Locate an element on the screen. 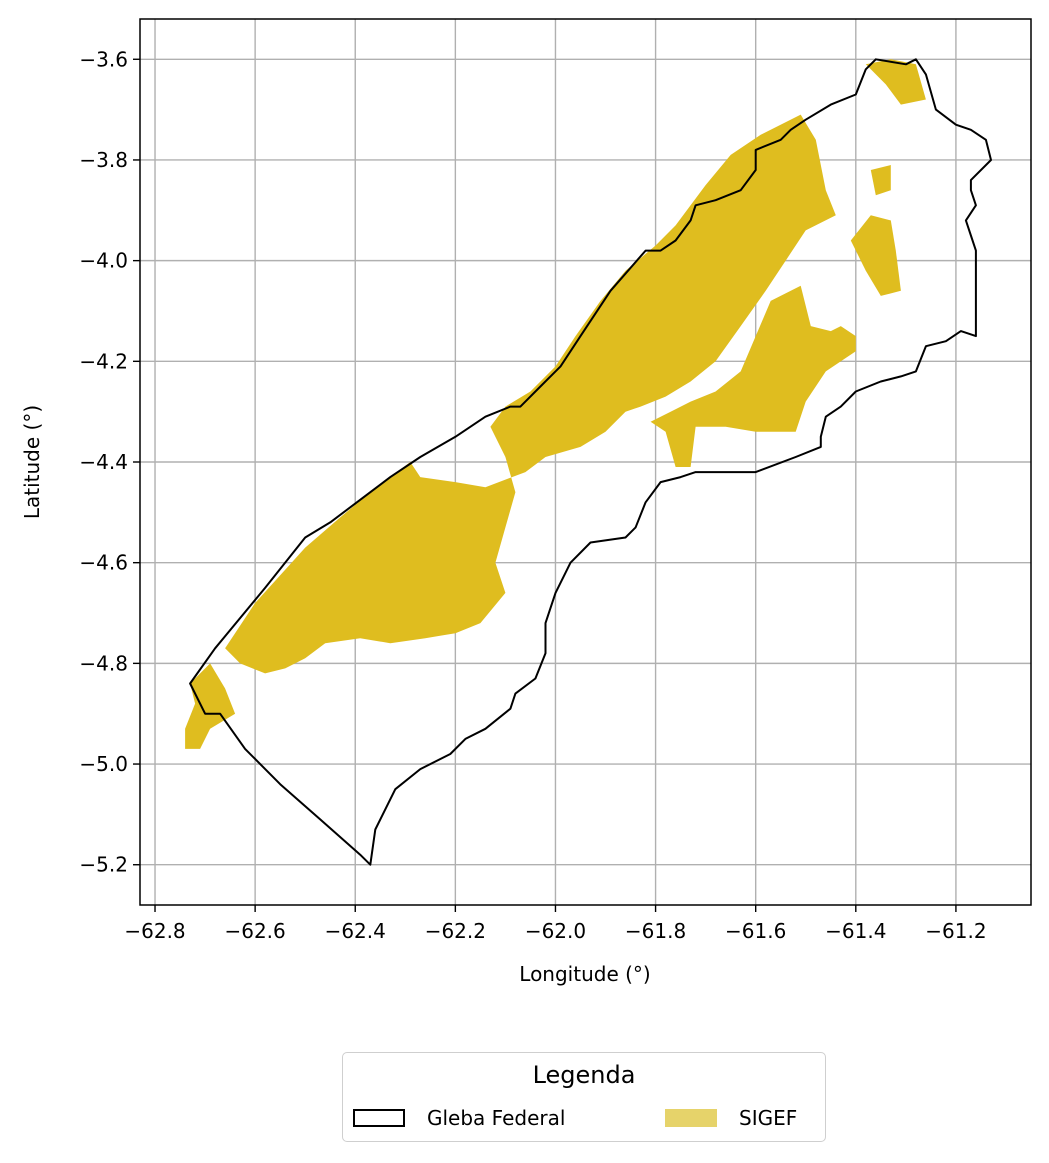 The width and height of the screenshot is (1049, 1163). y-tick-label: −3.8 is located at coordinates (103, 160).